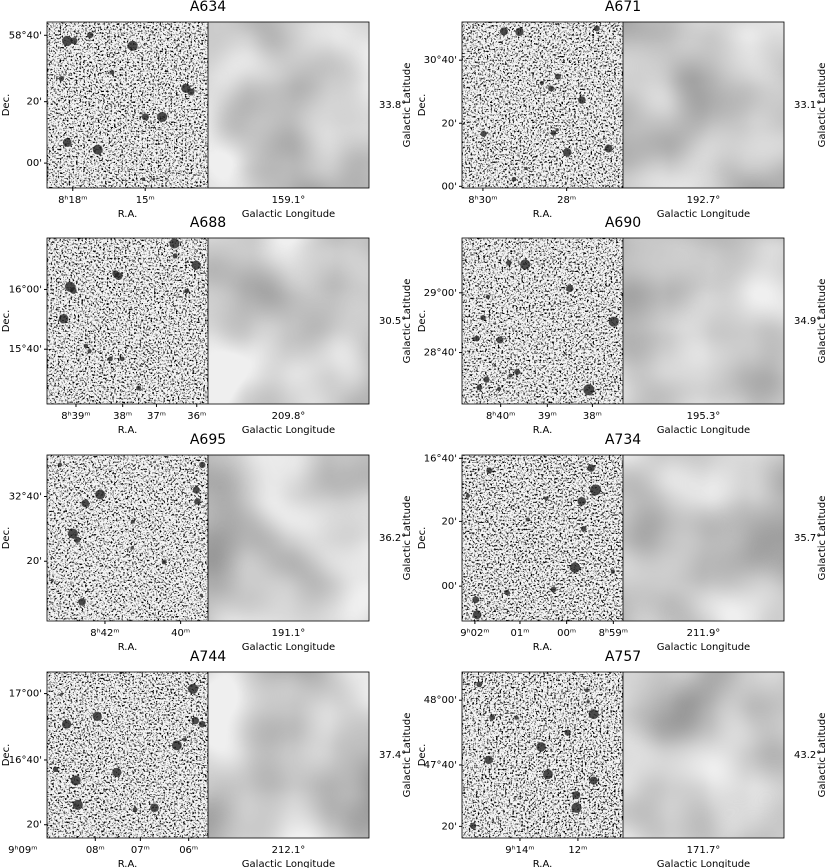  I want to click on glon-value: 192.7°, so click(704, 200).